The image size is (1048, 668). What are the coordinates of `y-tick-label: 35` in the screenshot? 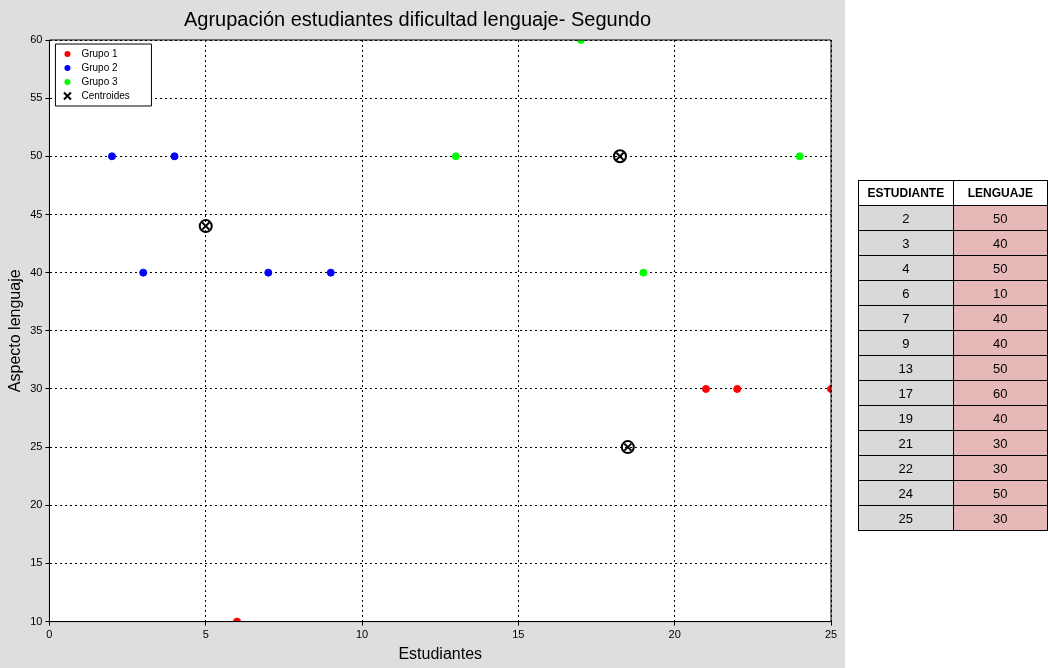 It's located at (36, 329).